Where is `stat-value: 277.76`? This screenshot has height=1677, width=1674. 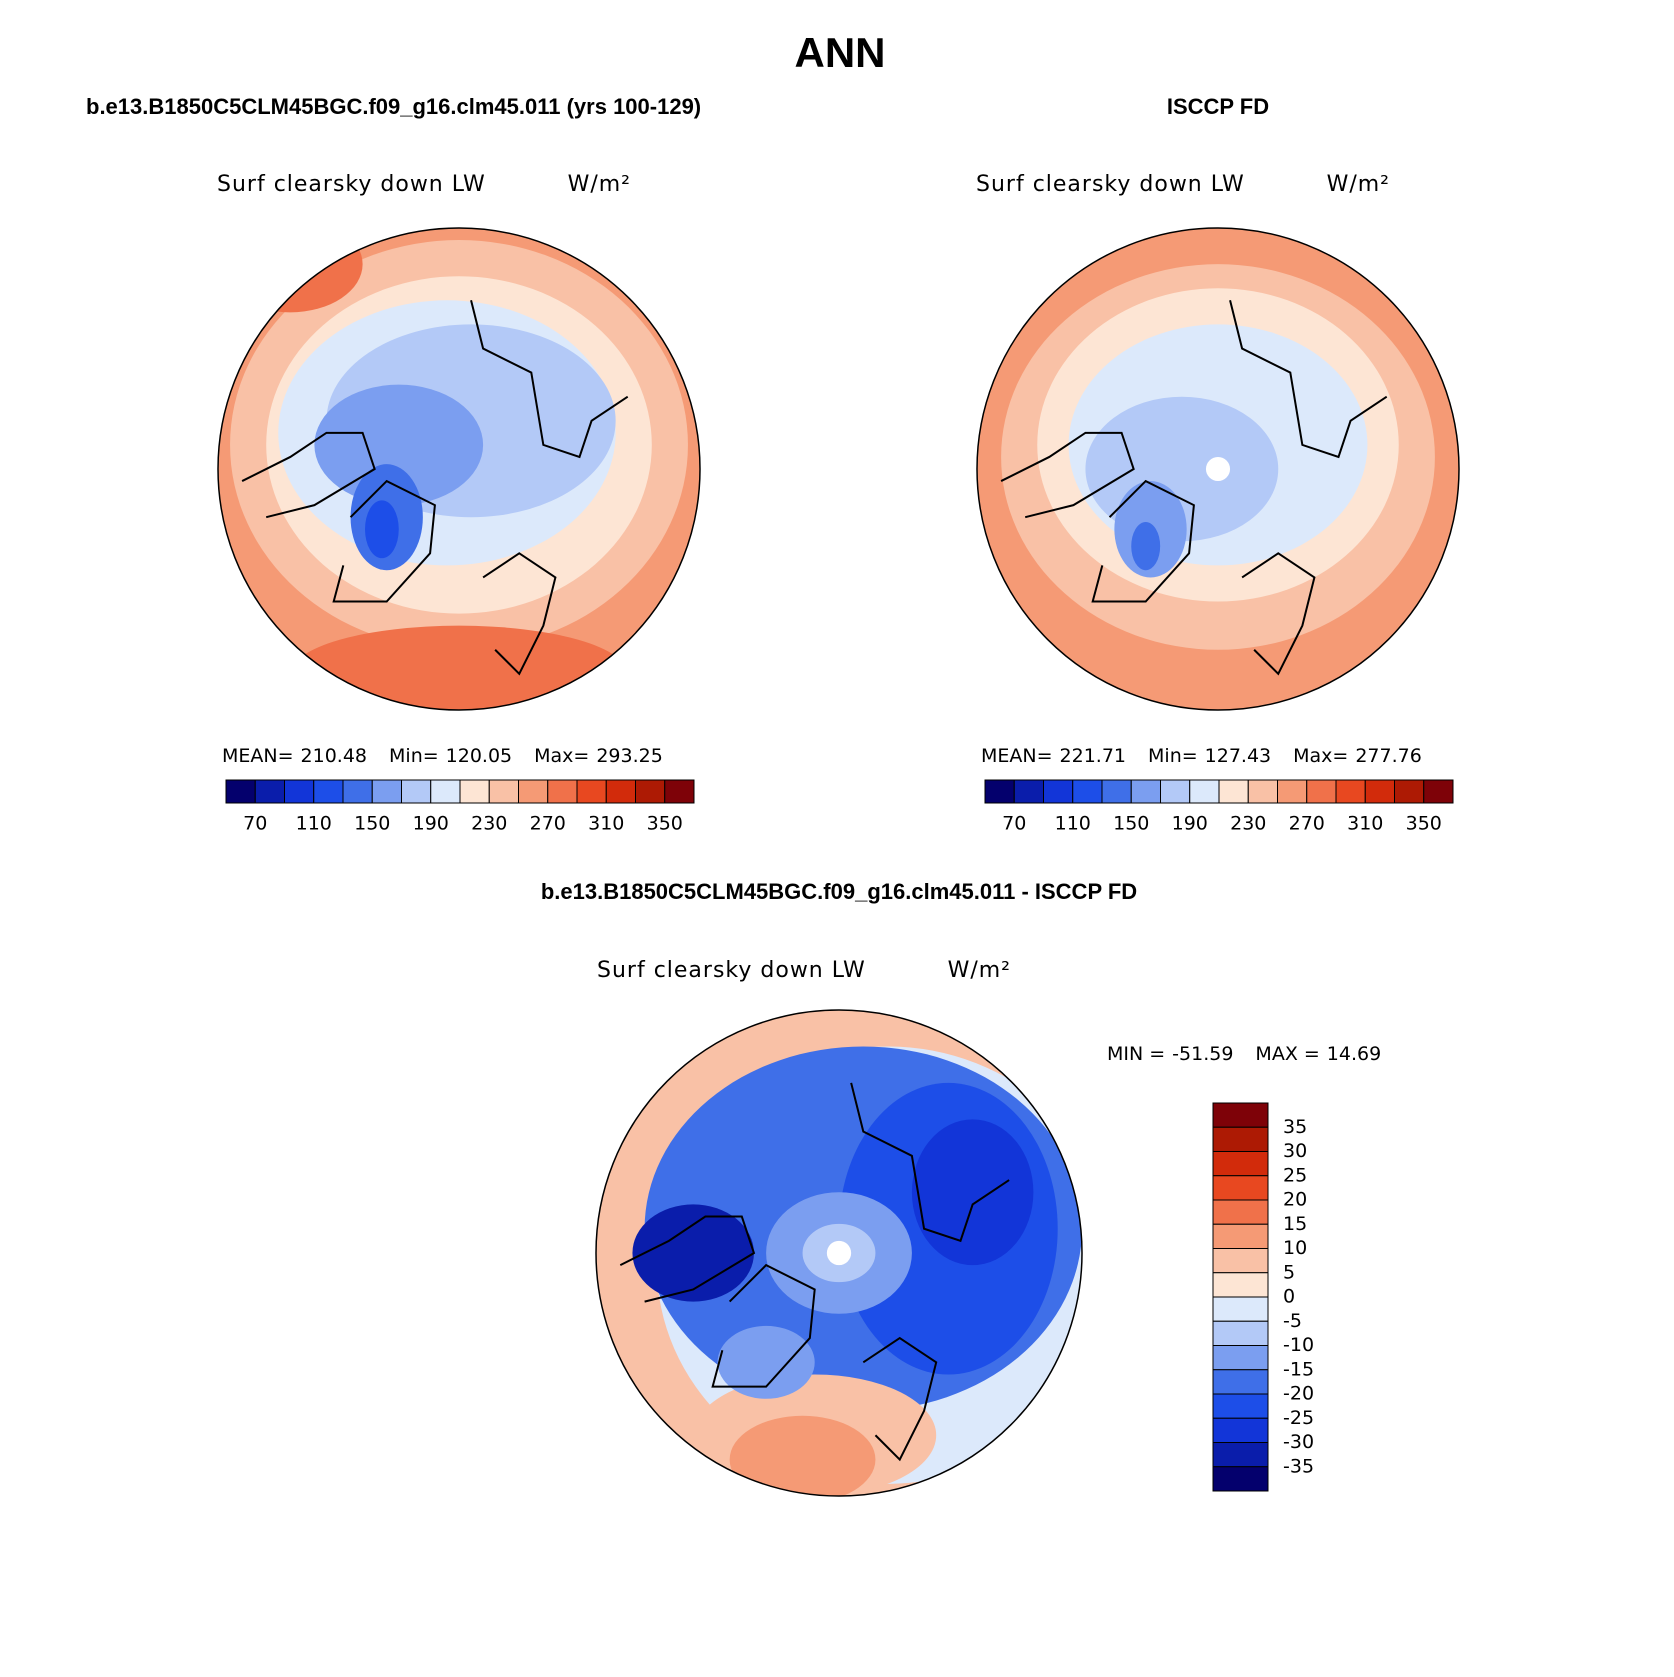 stat-value: 277.76 is located at coordinates (1388, 756).